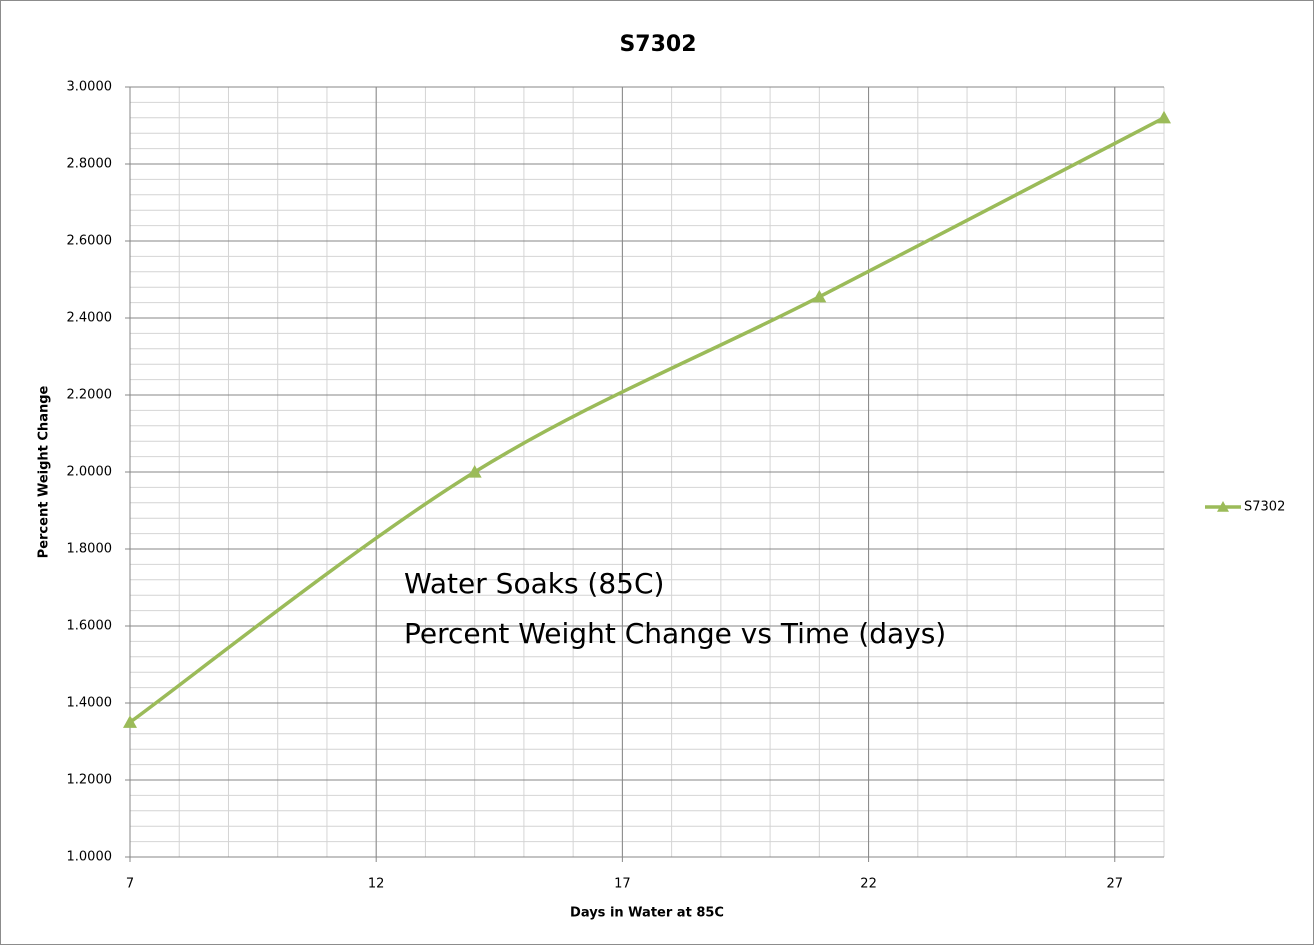  I want to click on x-tick-label: 12, so click(376, 884).